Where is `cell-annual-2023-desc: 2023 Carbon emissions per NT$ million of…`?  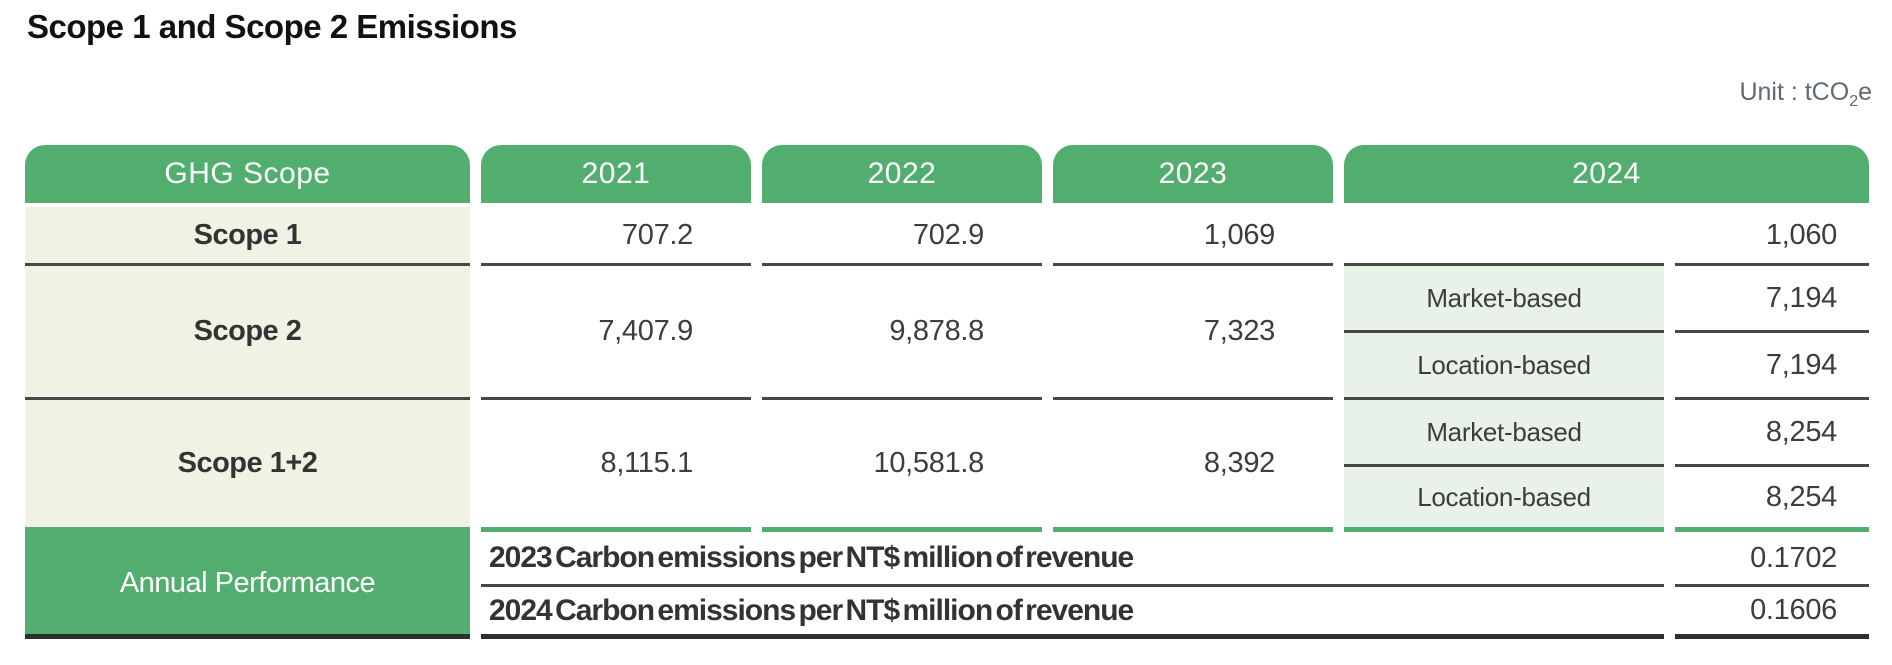 cell-annual-2023-desc: 2023 Carbon emissions per NT$ million of… is located at coordinates (1072, 559).